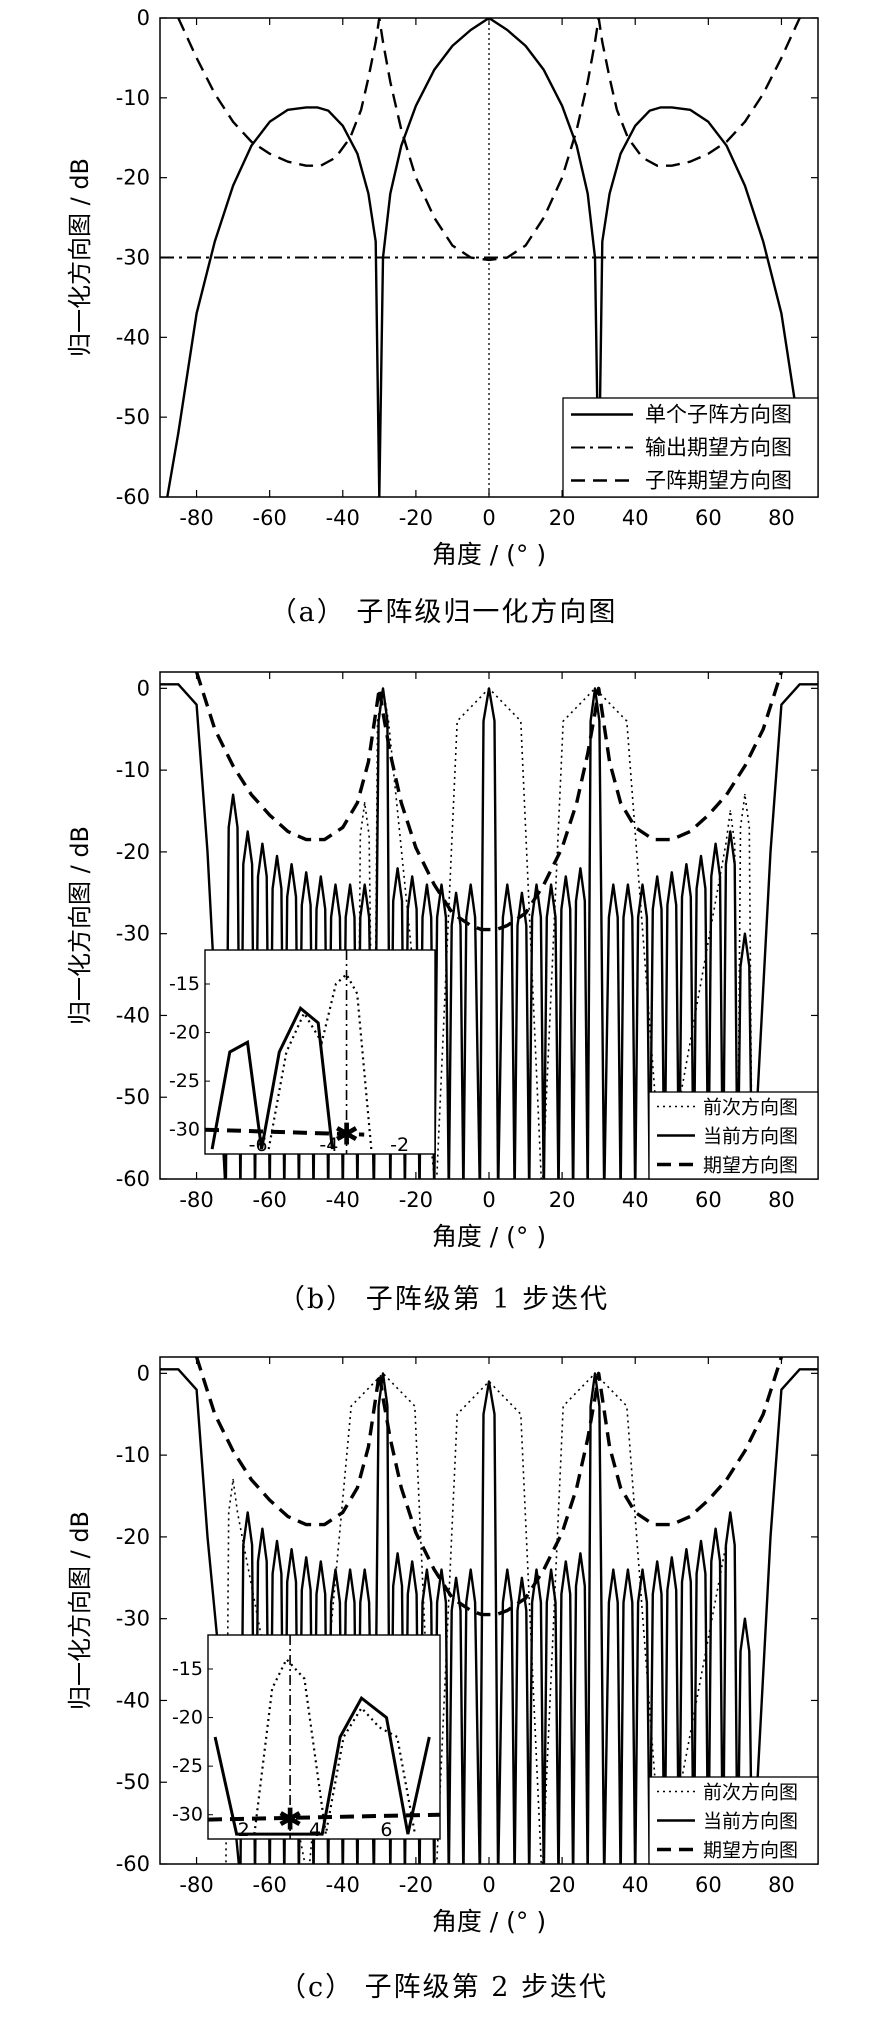 The width and height of the screenshot is (887, 2028). What do you see at coordinates (244, 1830) in the screenshot?
I see `inset-x-tick-label: 2` at bounding box center [244, 1830].